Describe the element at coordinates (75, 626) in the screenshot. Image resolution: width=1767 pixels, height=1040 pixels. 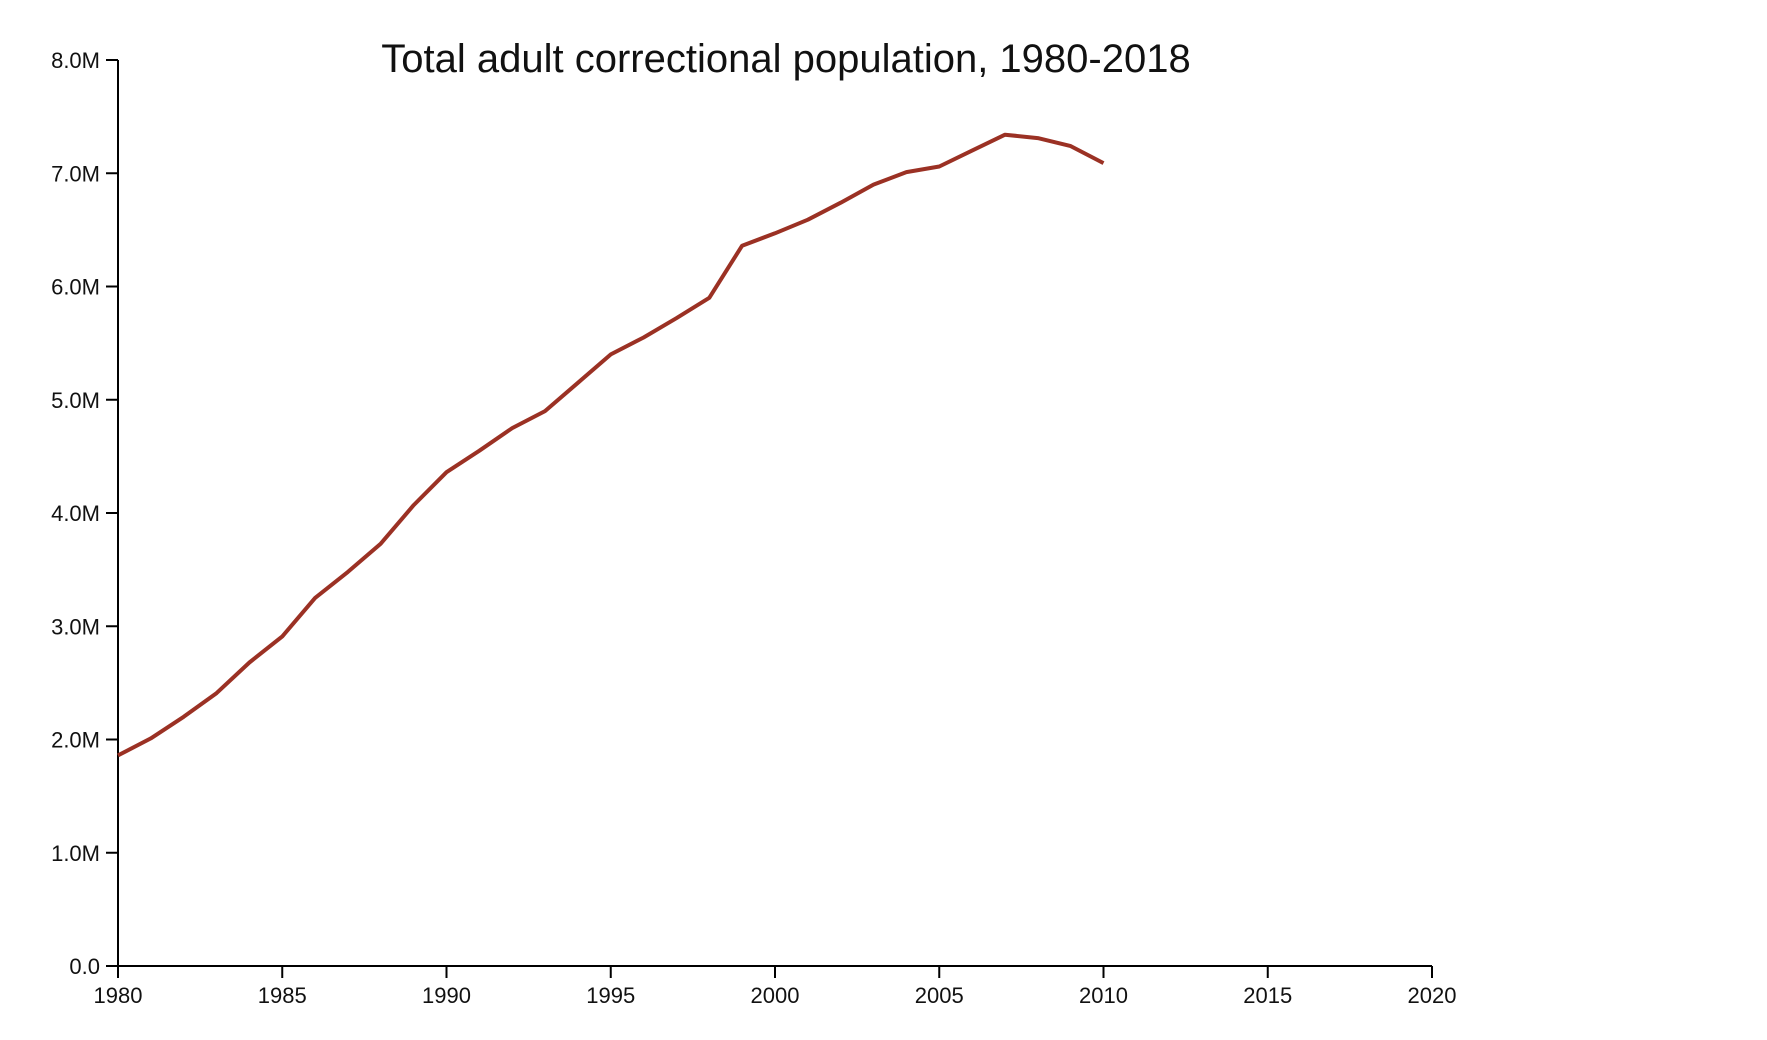
I see `y-tick-label: 3.0M` at that location.